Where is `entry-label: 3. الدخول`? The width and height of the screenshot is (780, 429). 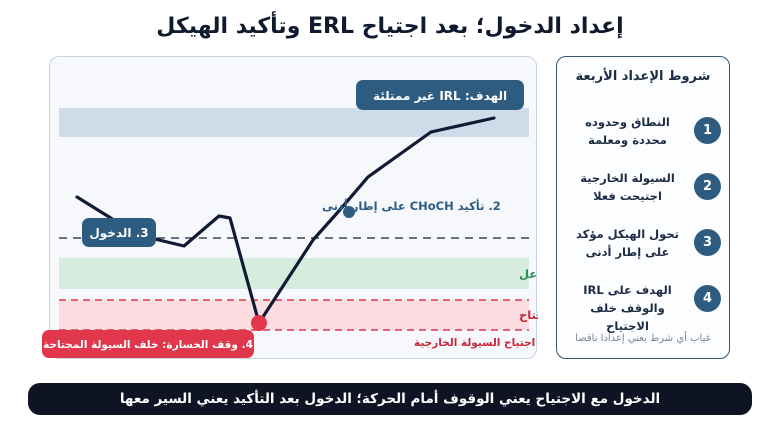 entry-label: 3. الدخول is located at coordinates (118, 233).